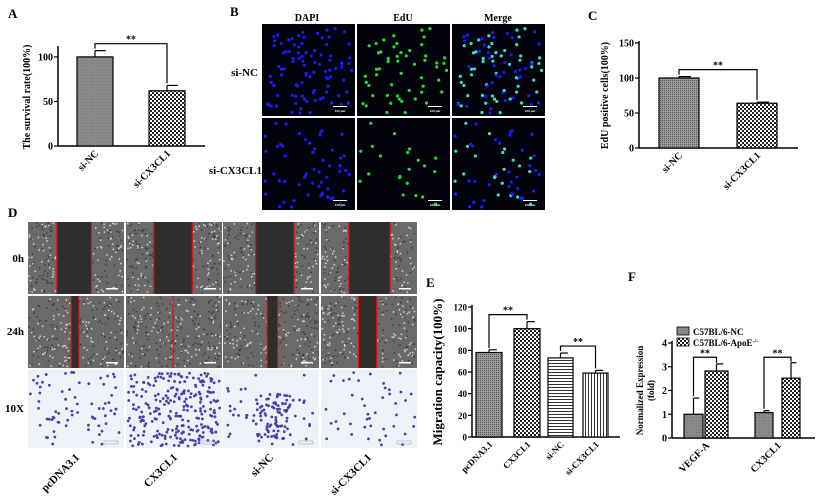  Describe the element at coordinates (592, 15) in the screenshot. I see `panel-label-c: C` at that location.